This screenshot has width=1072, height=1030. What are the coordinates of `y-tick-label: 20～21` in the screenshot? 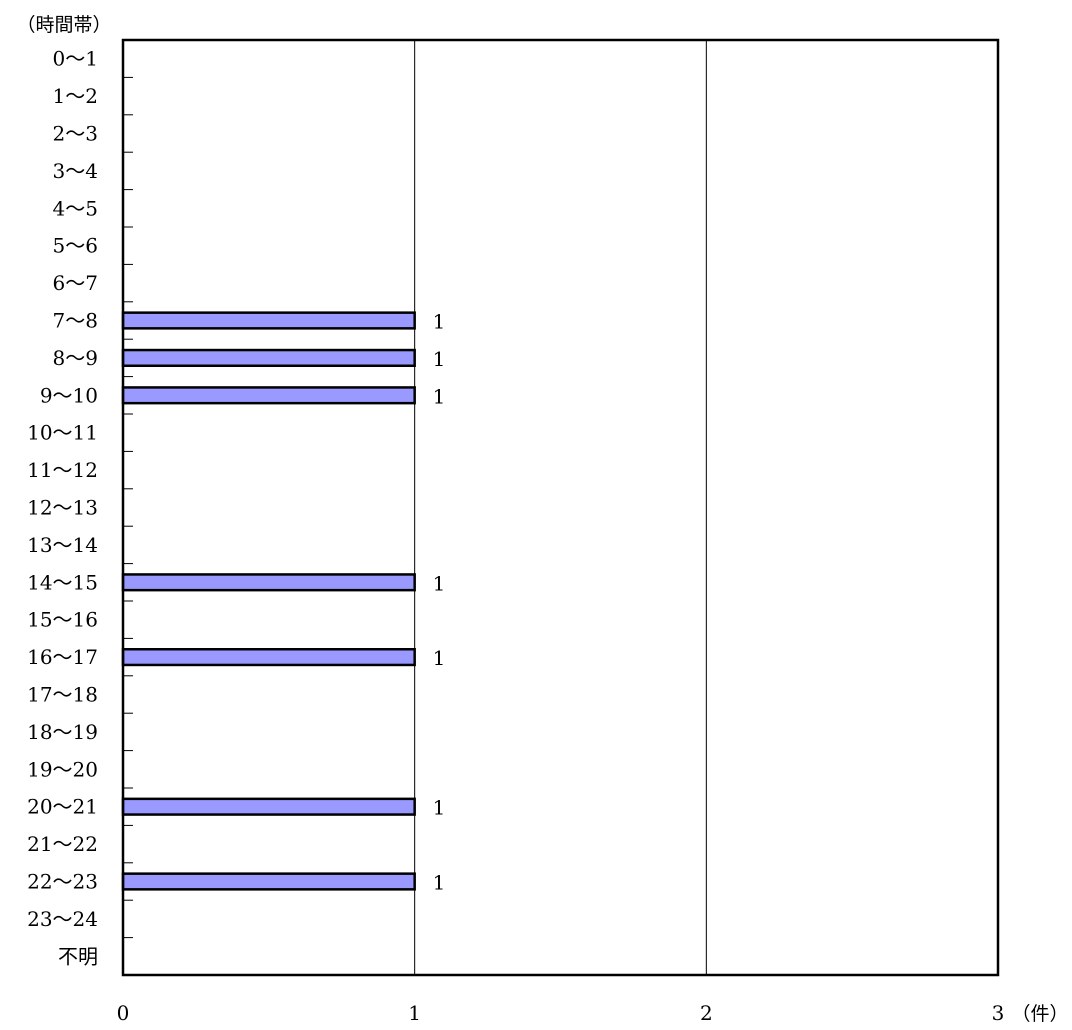 It's located at (62, 807).